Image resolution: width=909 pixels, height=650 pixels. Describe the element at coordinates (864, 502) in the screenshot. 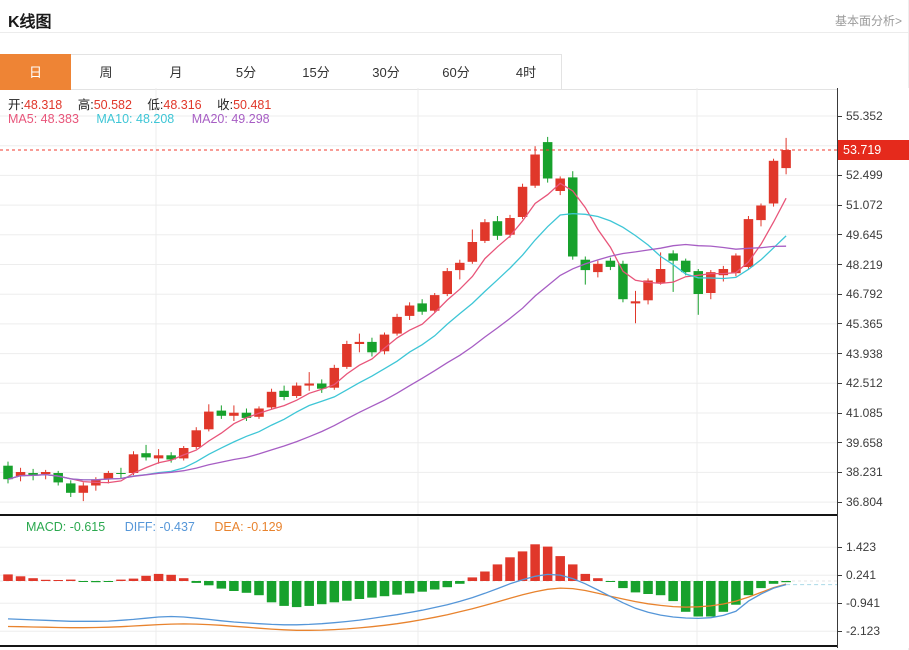

I see `price-axis-label: 36.804` at that location.